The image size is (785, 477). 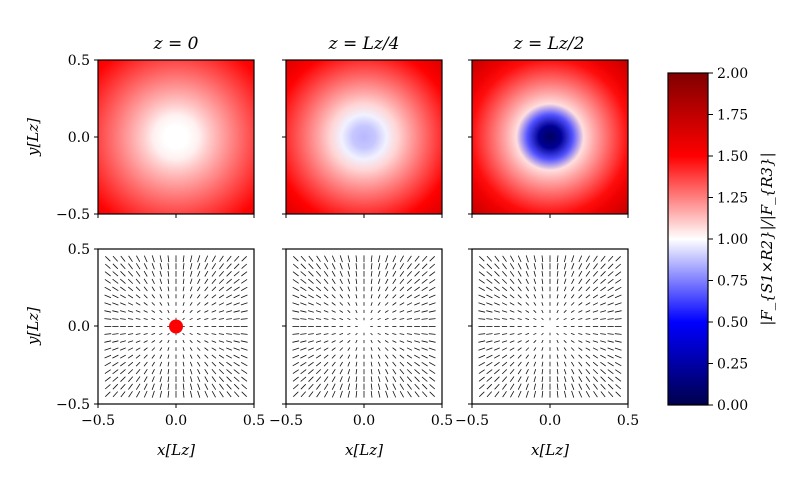 What do you see at coordinates (176, 450) in the screenshot?
I see `xlabel-left: x[Lz]` at bounding box center [176, 450].